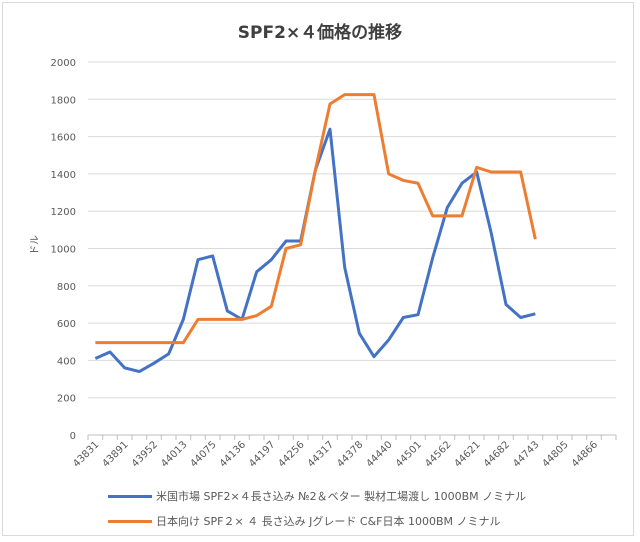 This screenshot has width=640, height=542. What do you see at coordinates (409, 454) in the screenshot?
I see `x-tick-label: 44501` at bounding box center [409, 454].